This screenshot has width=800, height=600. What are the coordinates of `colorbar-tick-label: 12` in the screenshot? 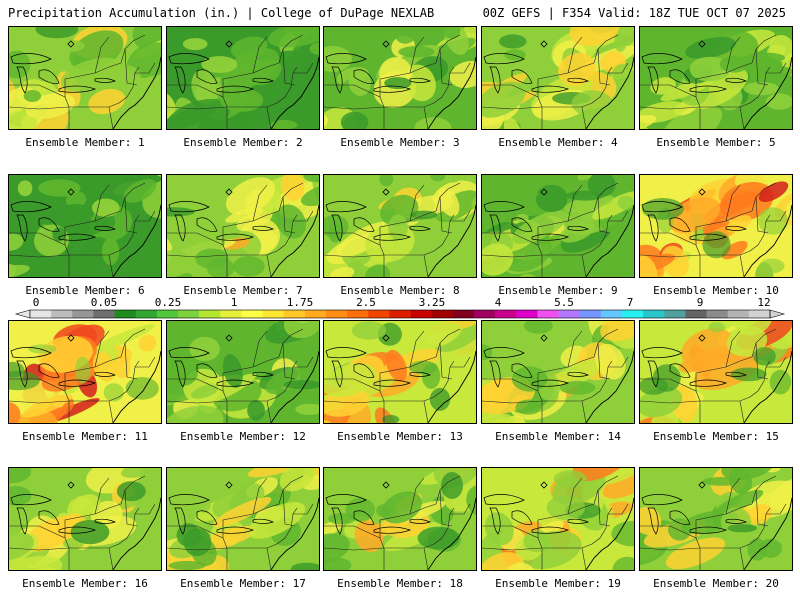 It's located at (763, 302).